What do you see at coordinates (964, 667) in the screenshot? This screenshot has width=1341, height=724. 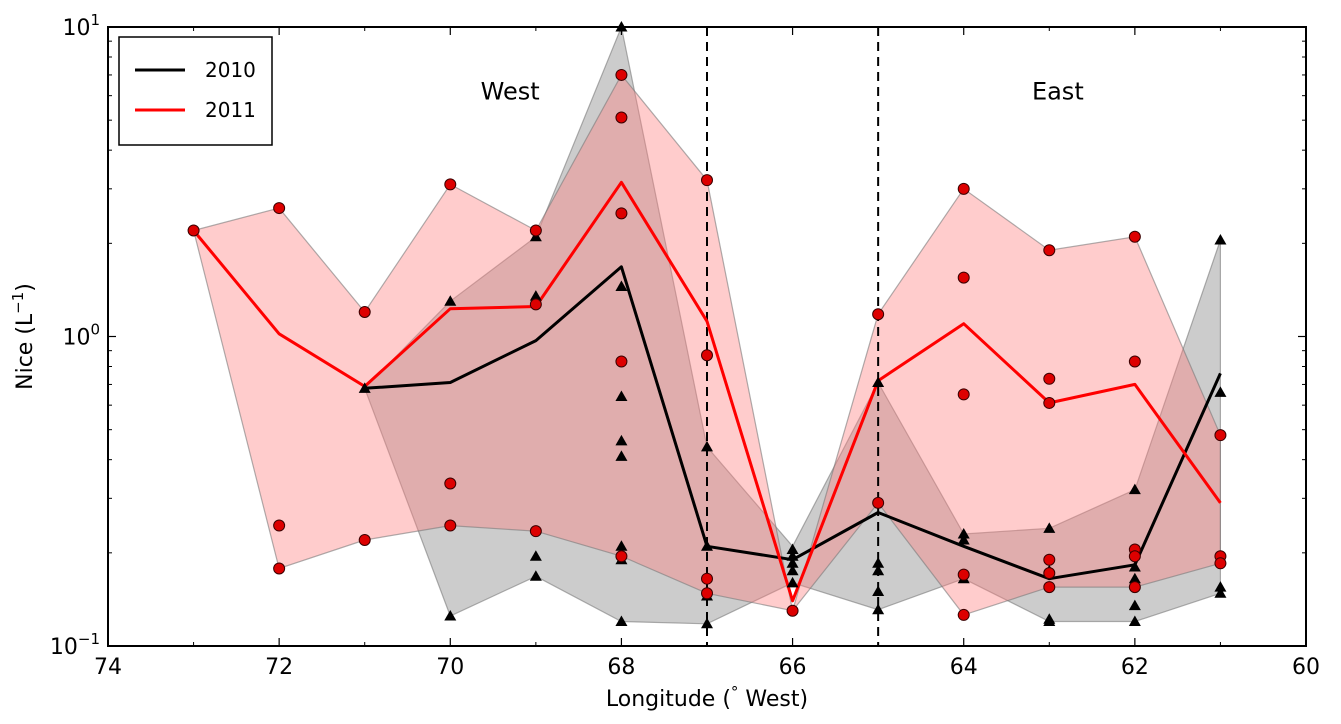 I see `x-tick-label: 64` at bounding box center [964, 667].